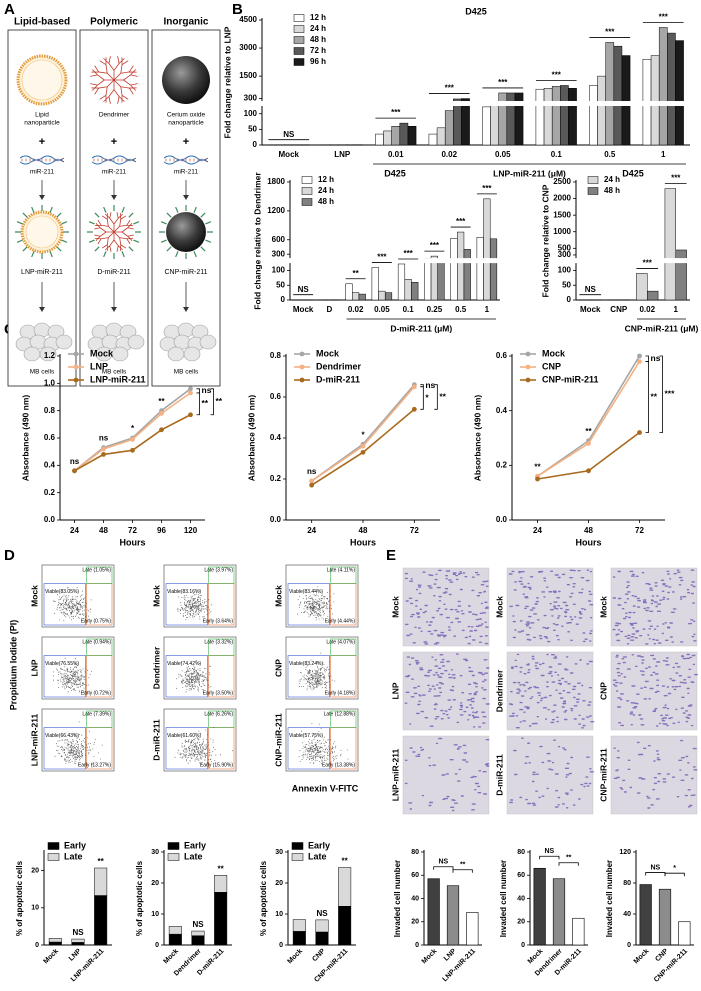 The image size is (701, 991). I want to click on y-tick-label: 20, so click(415, 922).